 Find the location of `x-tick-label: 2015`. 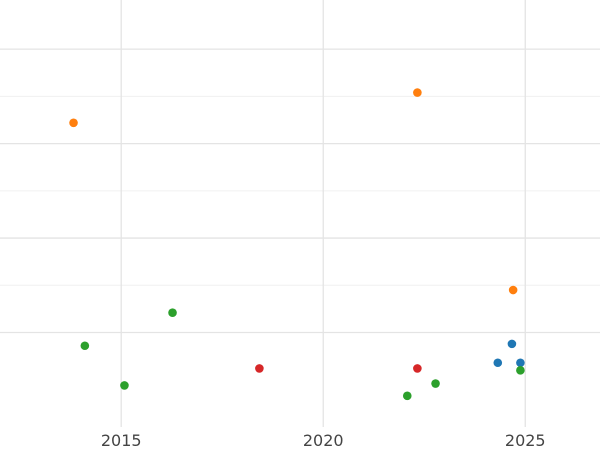

x-tick-label: 2015 is located at coordinates (121, 440).